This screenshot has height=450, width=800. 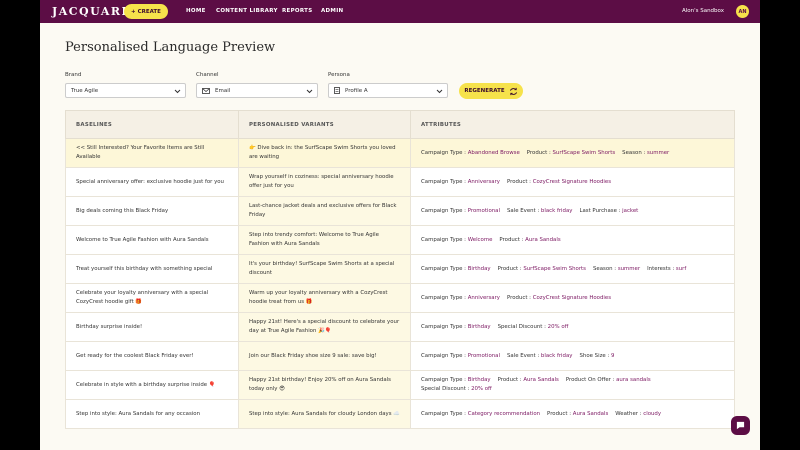 What do you see at coordinates (207, 75) in the screenshot?
I see `filter-label: Channel` at bounding box center [207, 75].